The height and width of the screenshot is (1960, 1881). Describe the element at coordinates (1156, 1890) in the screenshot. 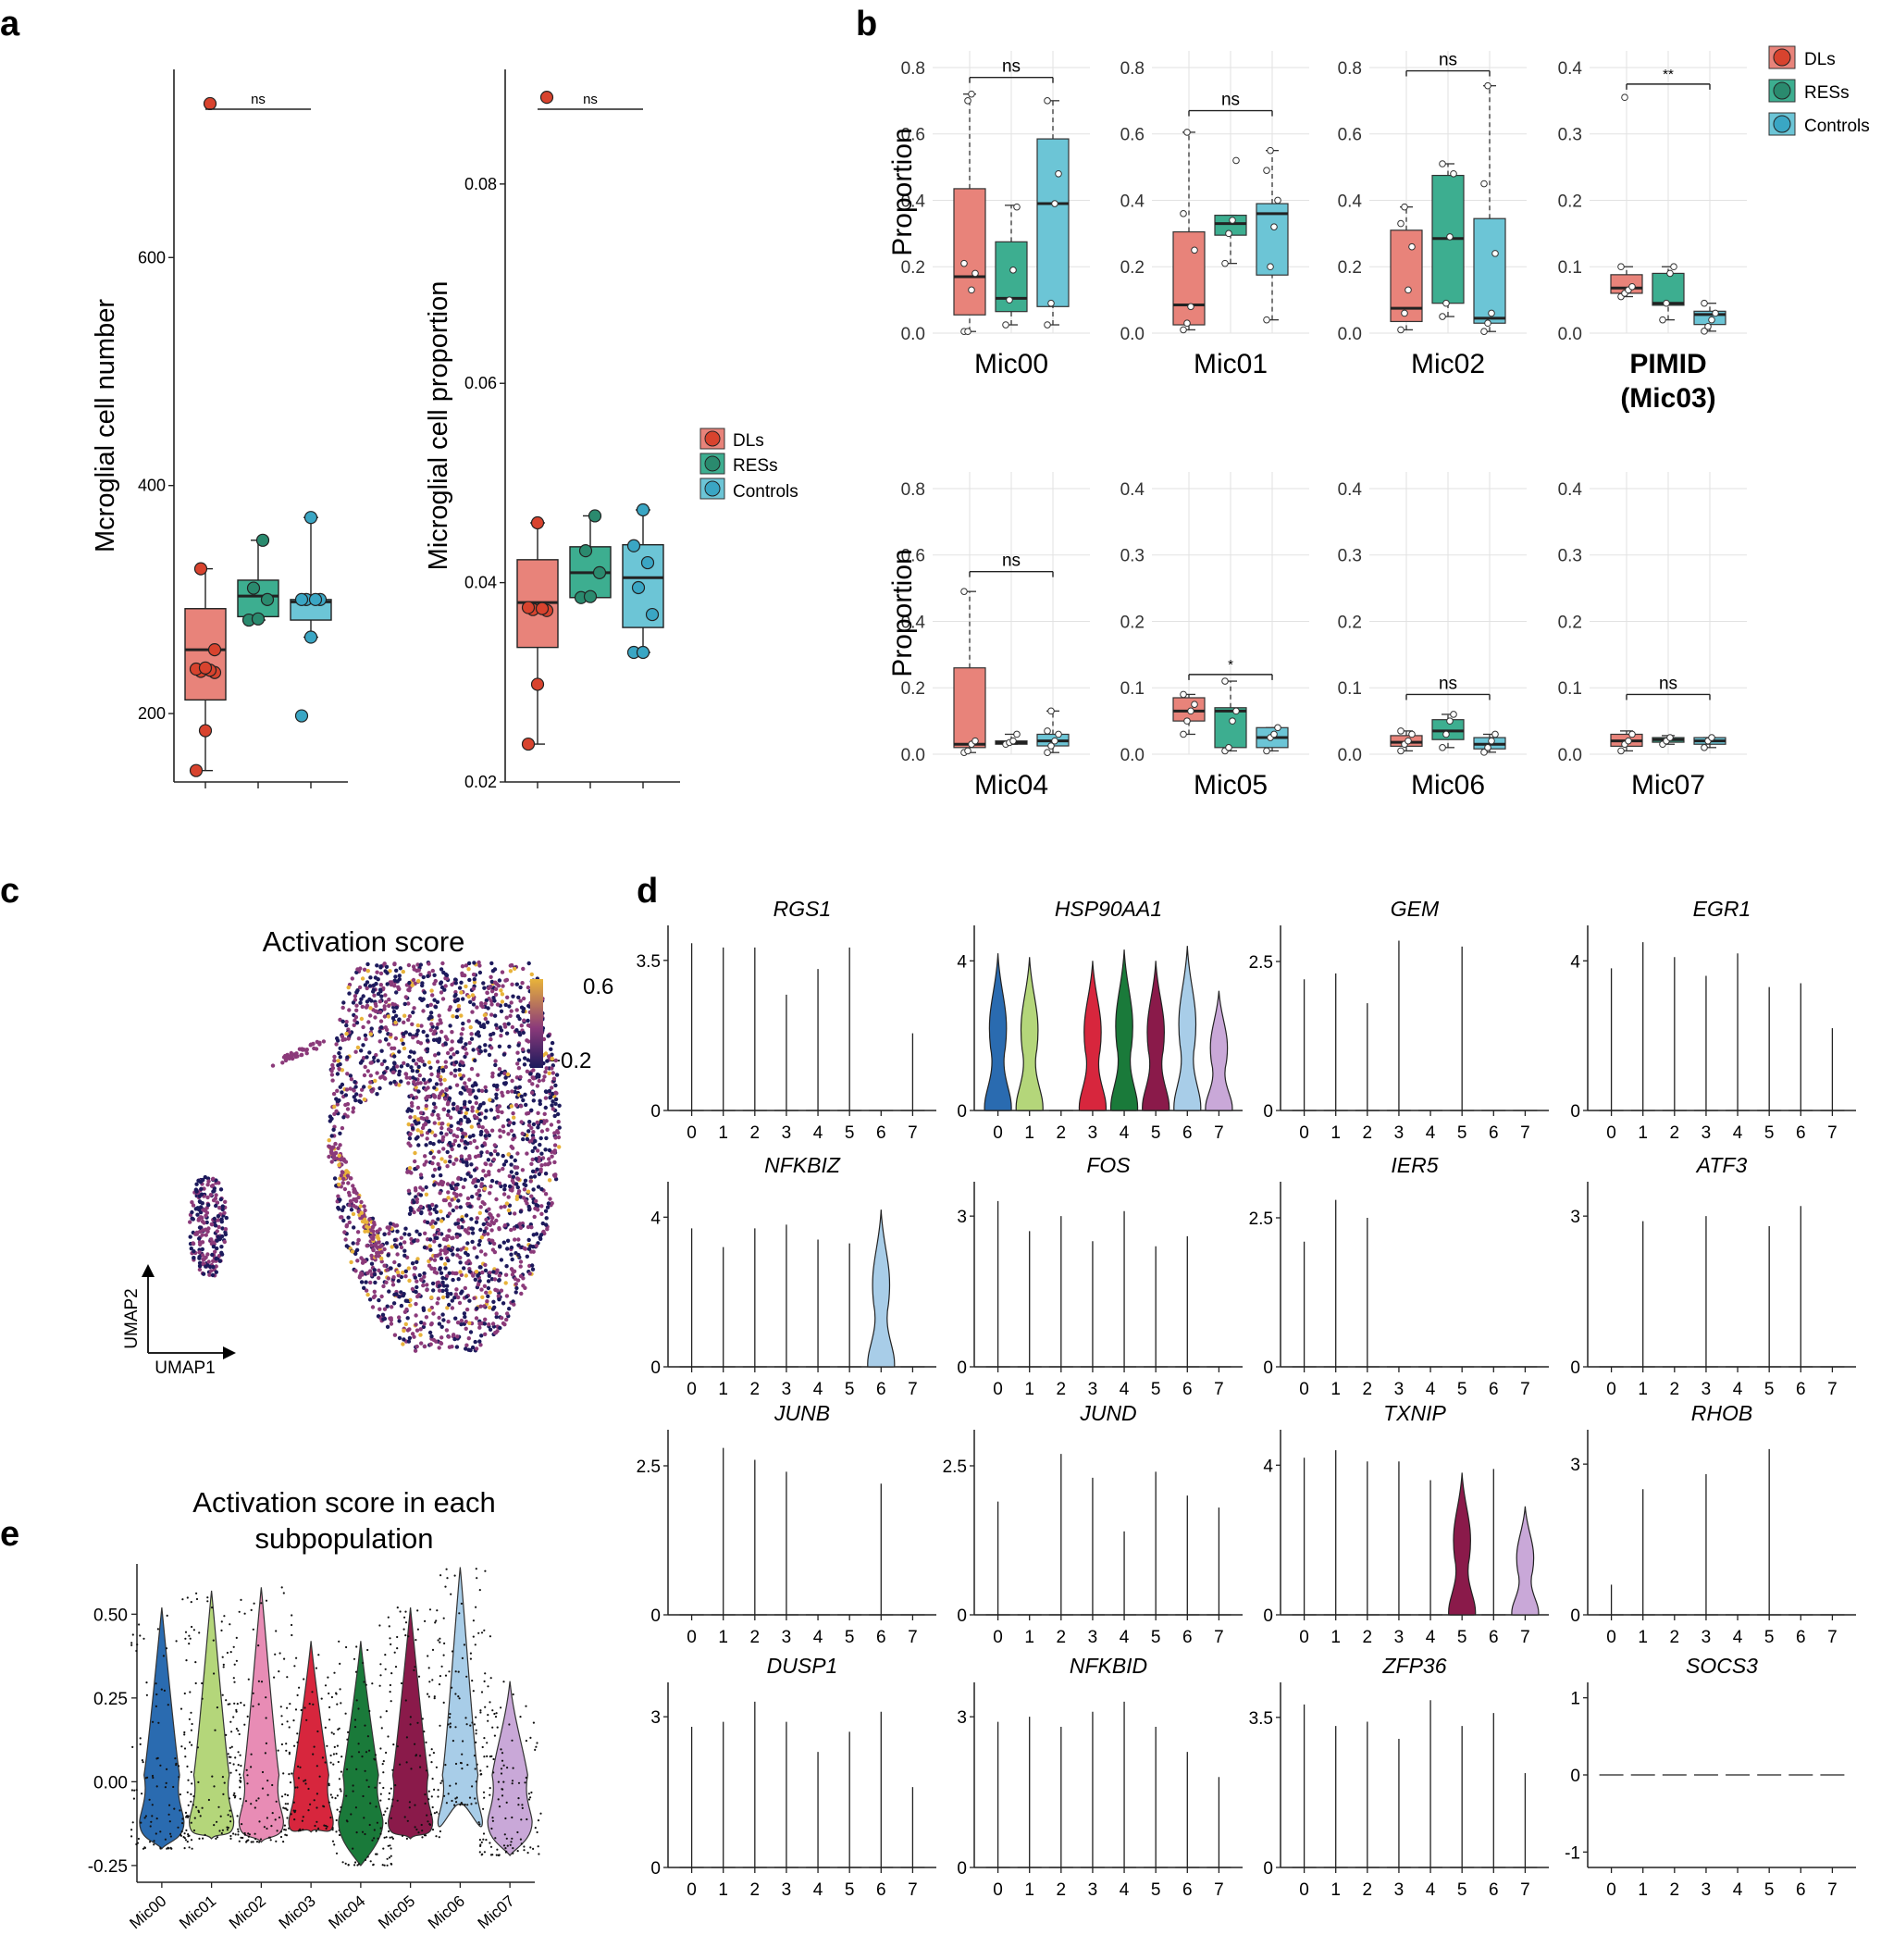

I see `x-tick-label: 5` at that location.